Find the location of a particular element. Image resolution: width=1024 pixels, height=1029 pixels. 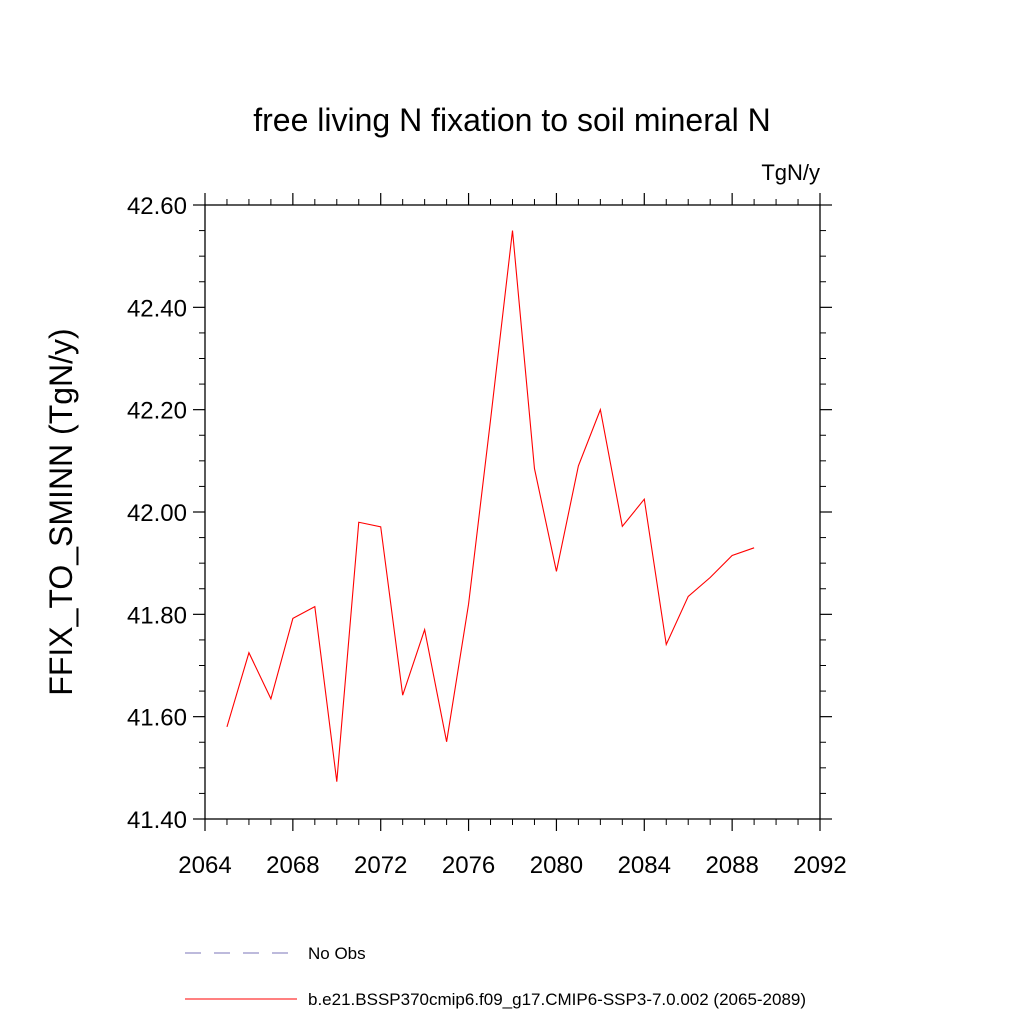

y-tick-label: 42.60 is located at coordinates (157, 206).